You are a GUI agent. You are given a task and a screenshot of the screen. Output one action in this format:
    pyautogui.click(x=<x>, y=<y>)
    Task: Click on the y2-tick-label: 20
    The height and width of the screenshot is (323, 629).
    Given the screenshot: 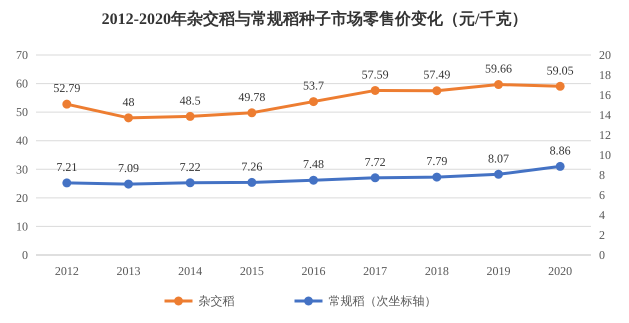 What is the action you would take?
    pyautogui.click(x=605, y=55)
    